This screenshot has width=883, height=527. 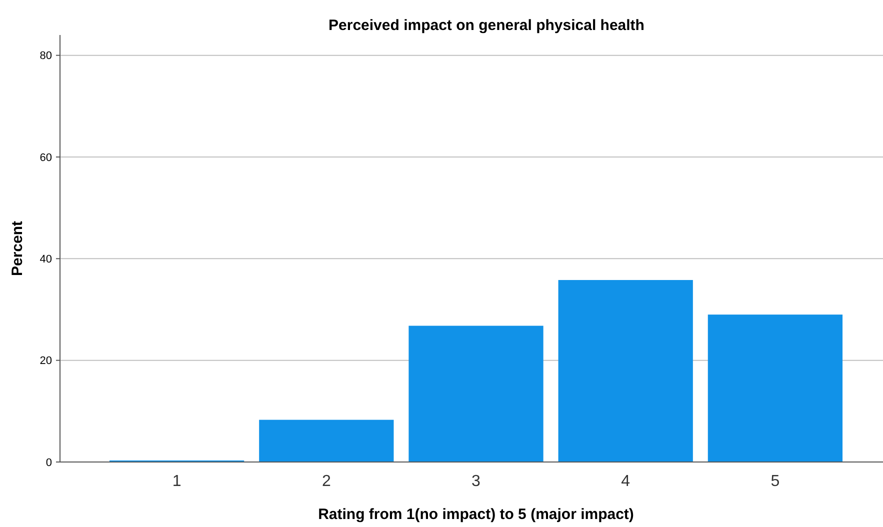 What do you see at coordinates (326, 481) in the screenshot?
I see `x-tick-label: 2` at bounding box center [326, 481].